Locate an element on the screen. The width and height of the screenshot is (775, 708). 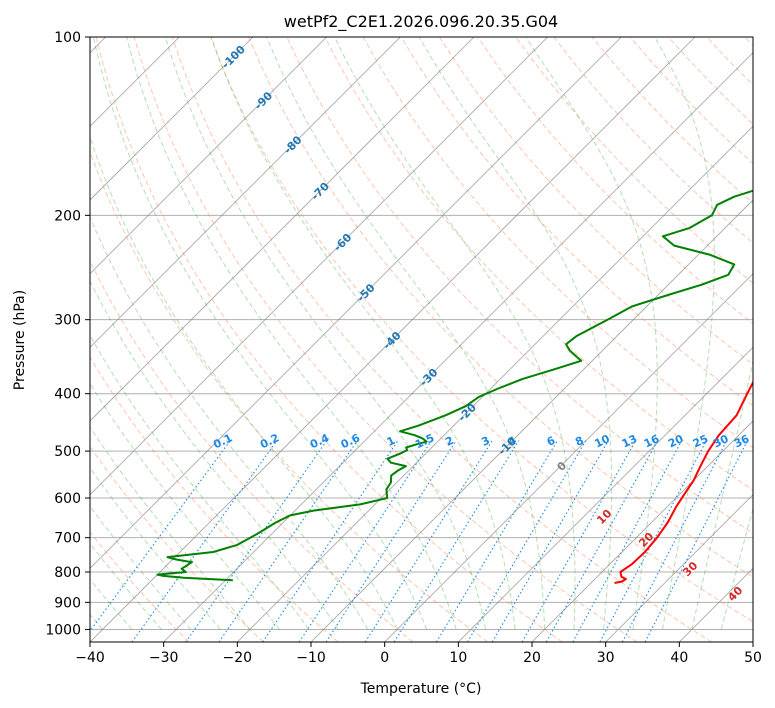
mixing-ratio-label: 10 is located at coordinates (603, 441).